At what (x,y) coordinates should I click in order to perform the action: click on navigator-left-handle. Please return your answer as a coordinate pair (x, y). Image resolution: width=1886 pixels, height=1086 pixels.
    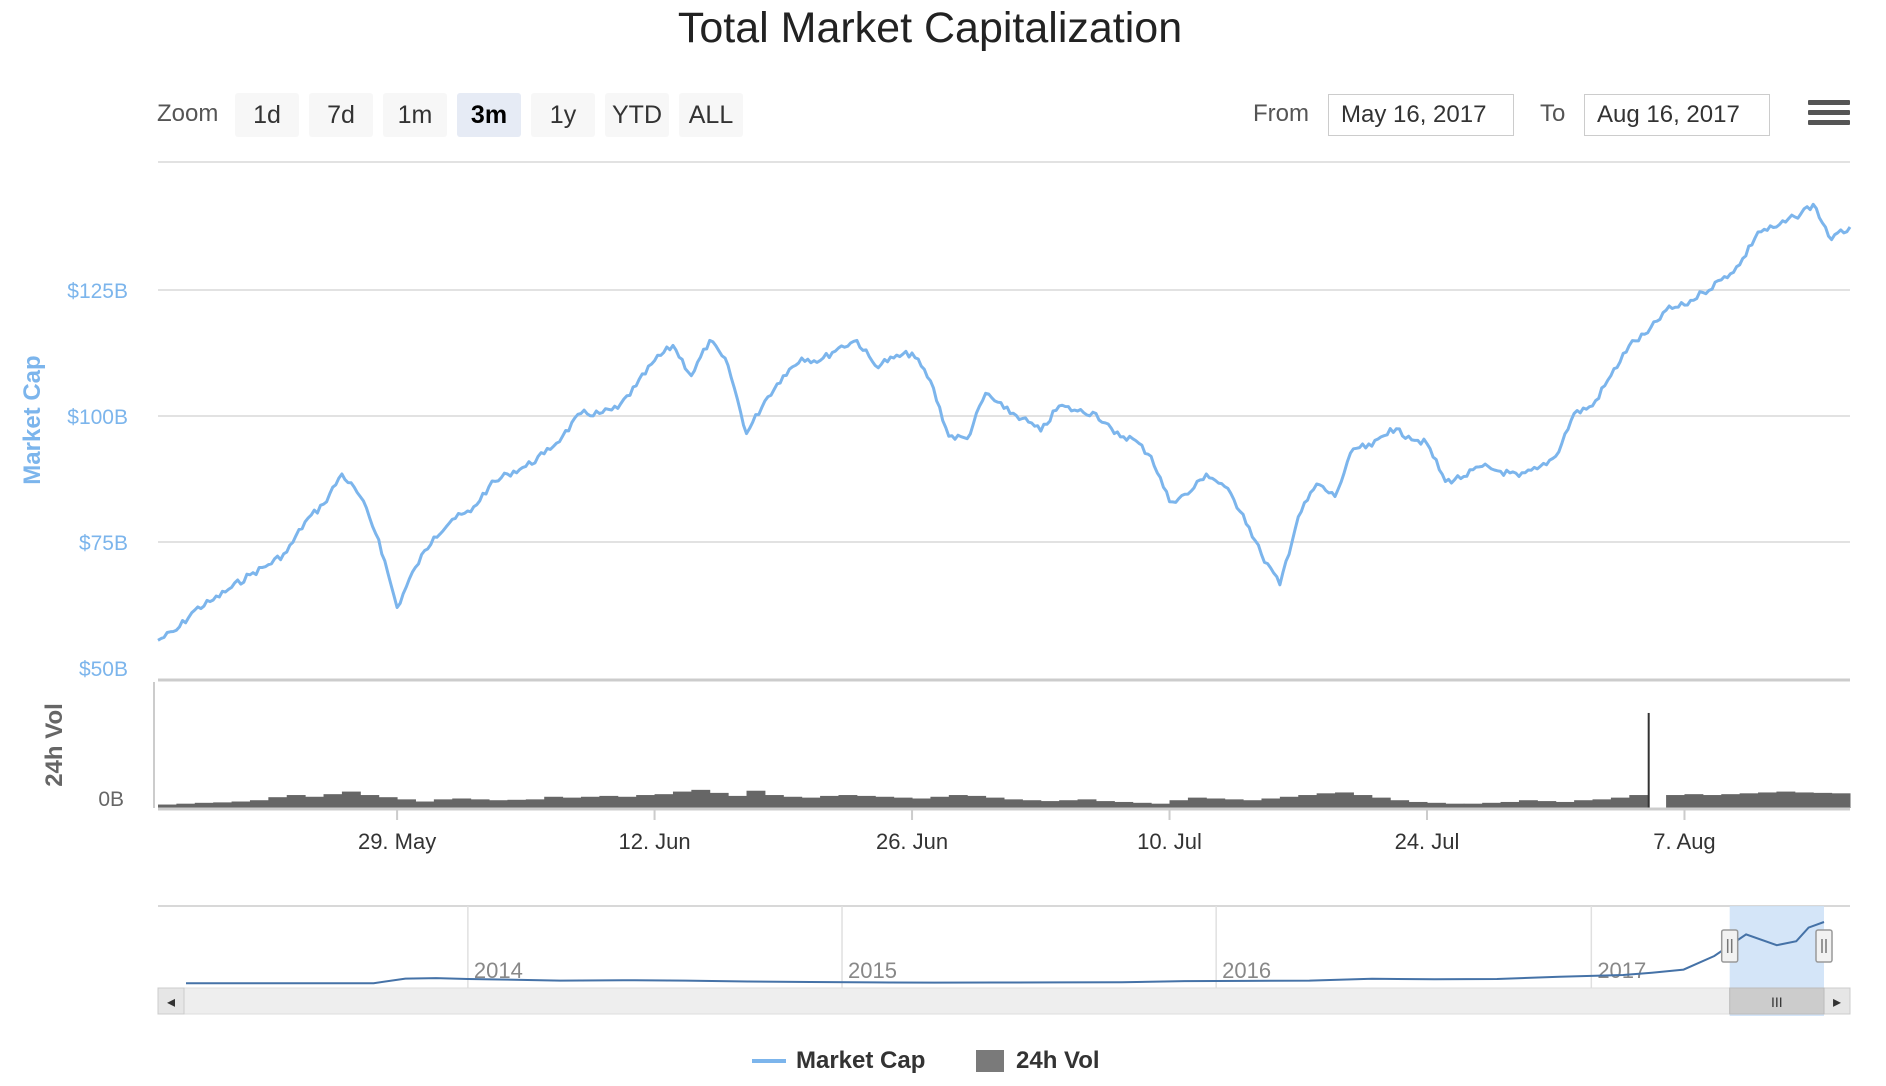
    Looking at the image, I should click on (1729, 946).